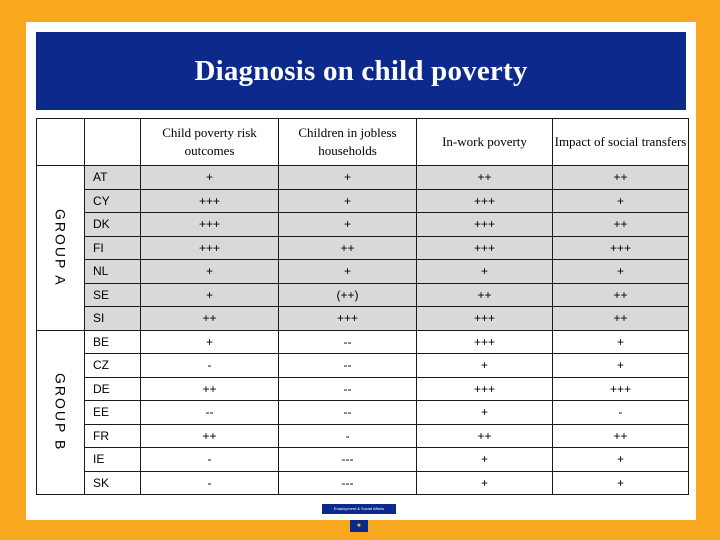  What do you see at coordinates (359, 509) in the screenshot?
I see `logo-text: Employment & Social Affairs` at bounding box center [359, 509].